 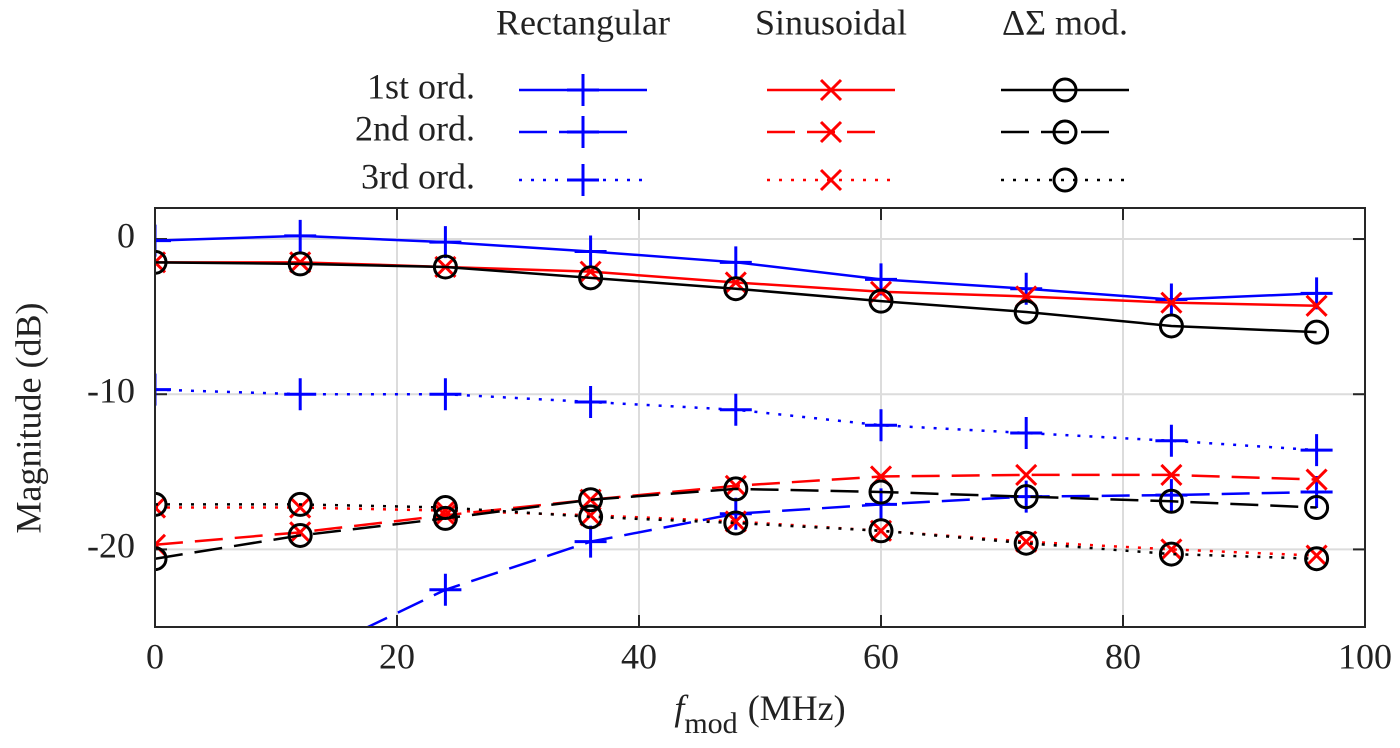 I want to click on y-tick-label: 0, so click(x=126, y=235).